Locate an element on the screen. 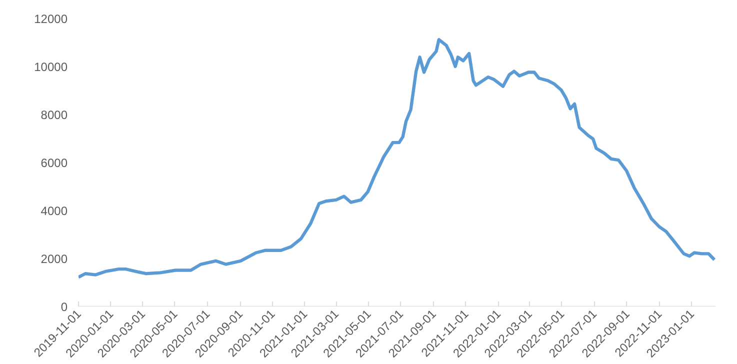 This screenshot has width=737, height=364. y-tick-label: 4000 is located at coordinates (54, 211).